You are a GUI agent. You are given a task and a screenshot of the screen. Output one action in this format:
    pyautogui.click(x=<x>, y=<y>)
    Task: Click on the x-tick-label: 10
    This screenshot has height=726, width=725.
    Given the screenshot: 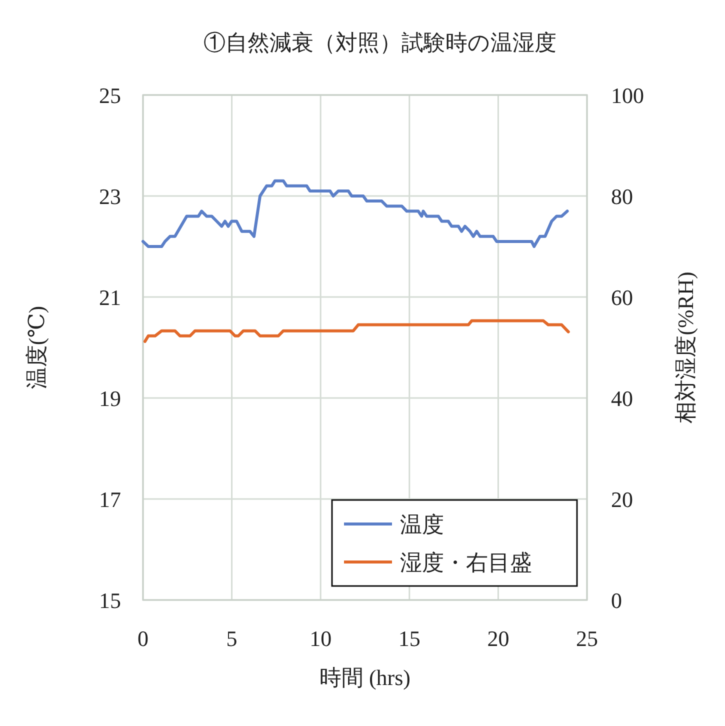 What is the action you would take?
    pyautogui.click(x=321, y=638)
    